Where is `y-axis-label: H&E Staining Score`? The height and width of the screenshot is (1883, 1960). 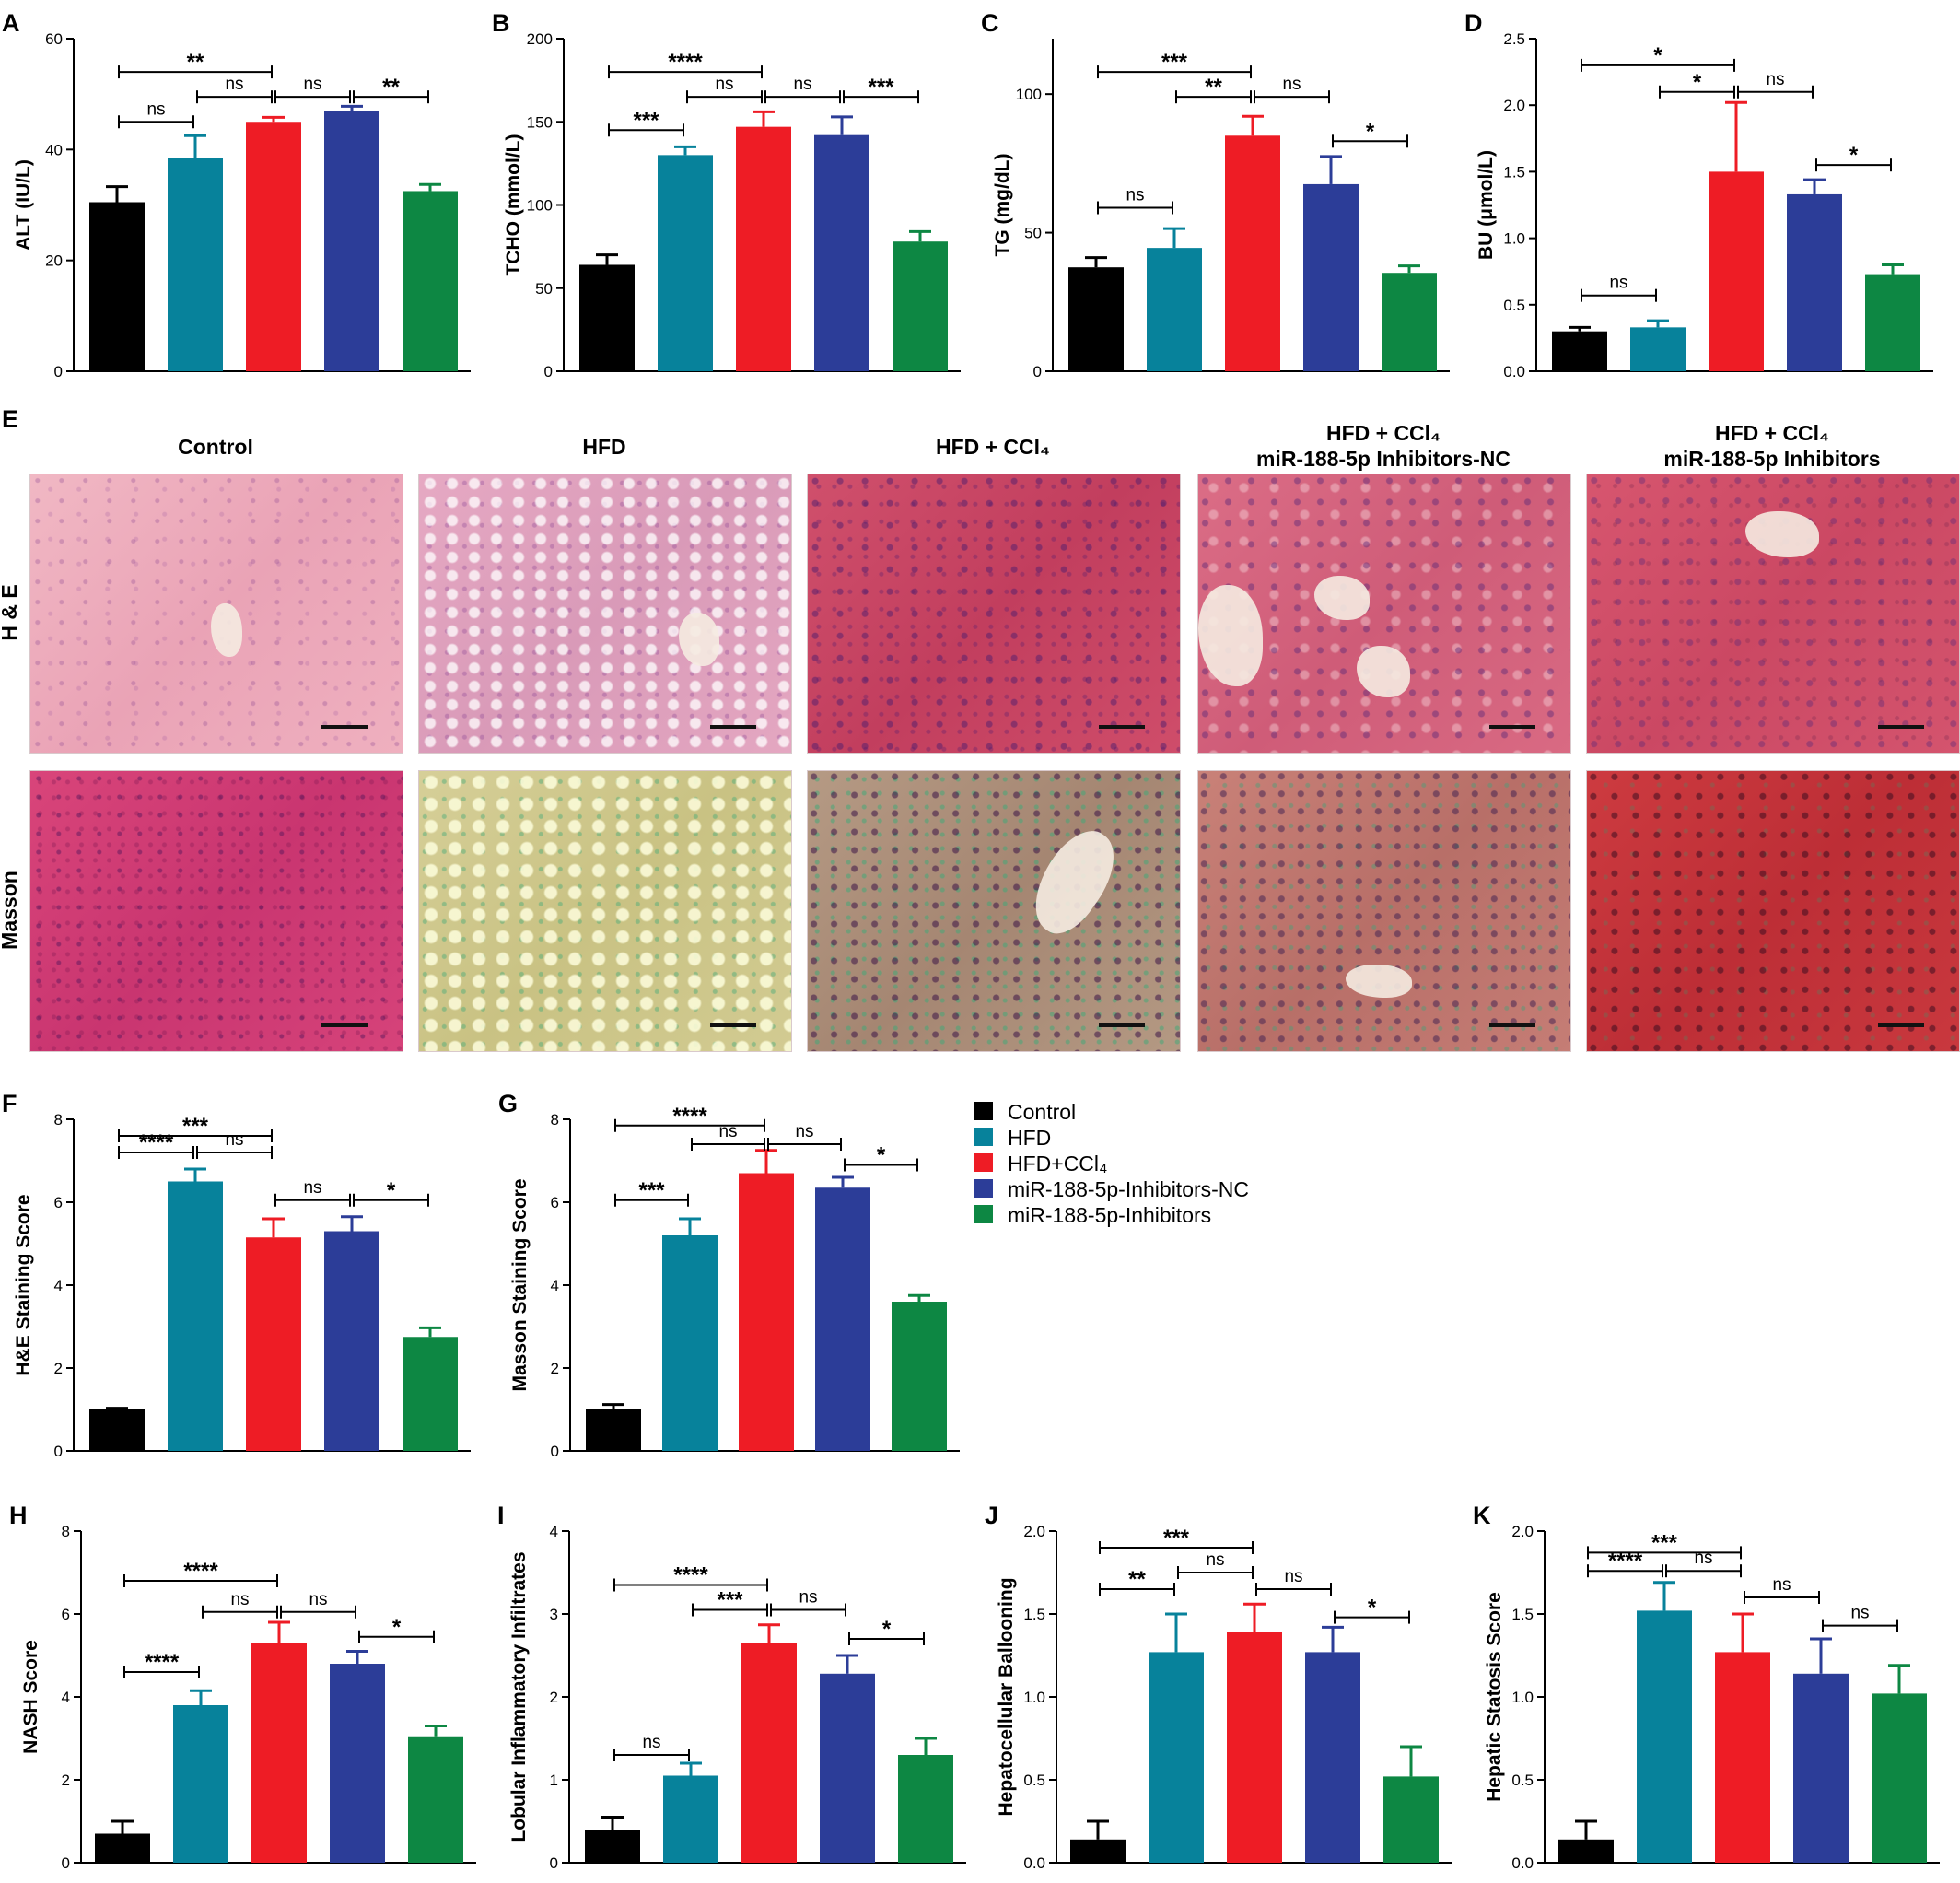 y-axis-label: H&E Staining Score is located at coordinates (23, 1284).